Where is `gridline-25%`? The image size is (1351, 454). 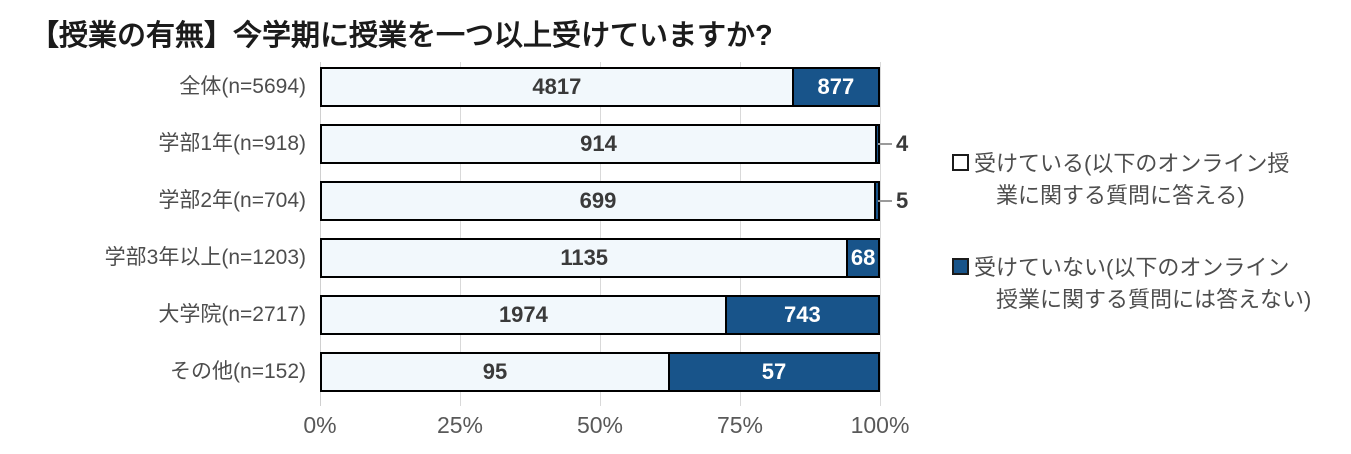
gridline-25% is located at coordinates (460, 234).